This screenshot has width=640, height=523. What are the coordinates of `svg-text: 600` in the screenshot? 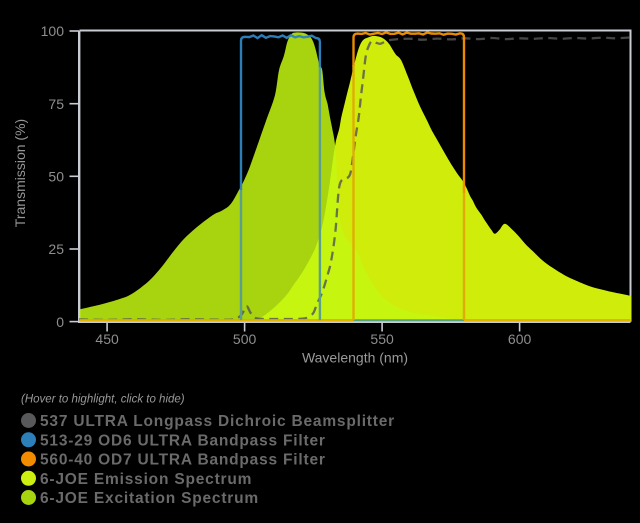 It's located at (520, 339).